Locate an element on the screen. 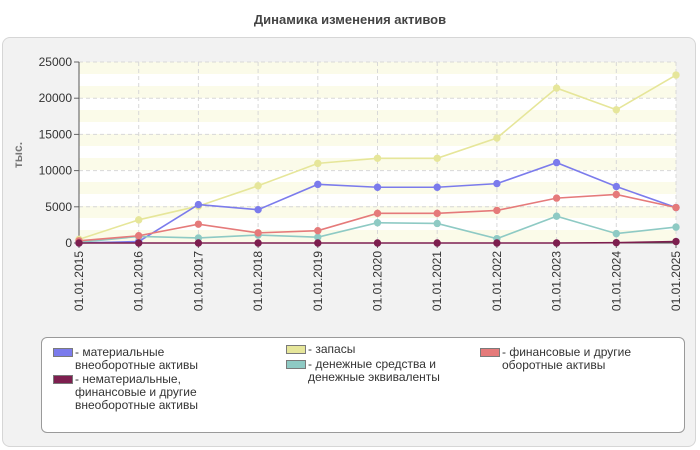 The height and width of the screenshot is (450, 700). x-tick-label: 01.01.2019 is located at coordinates (318, 281).